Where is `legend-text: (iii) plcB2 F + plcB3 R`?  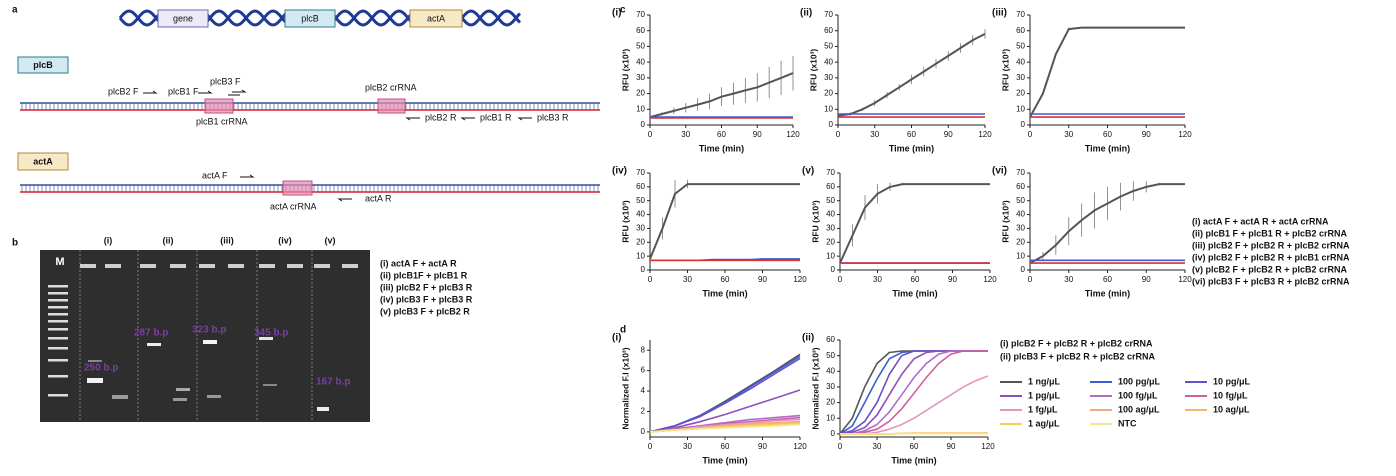 legend-text: (iii) plcB2 F + plcB3 R is located at coordinates (426, 287).